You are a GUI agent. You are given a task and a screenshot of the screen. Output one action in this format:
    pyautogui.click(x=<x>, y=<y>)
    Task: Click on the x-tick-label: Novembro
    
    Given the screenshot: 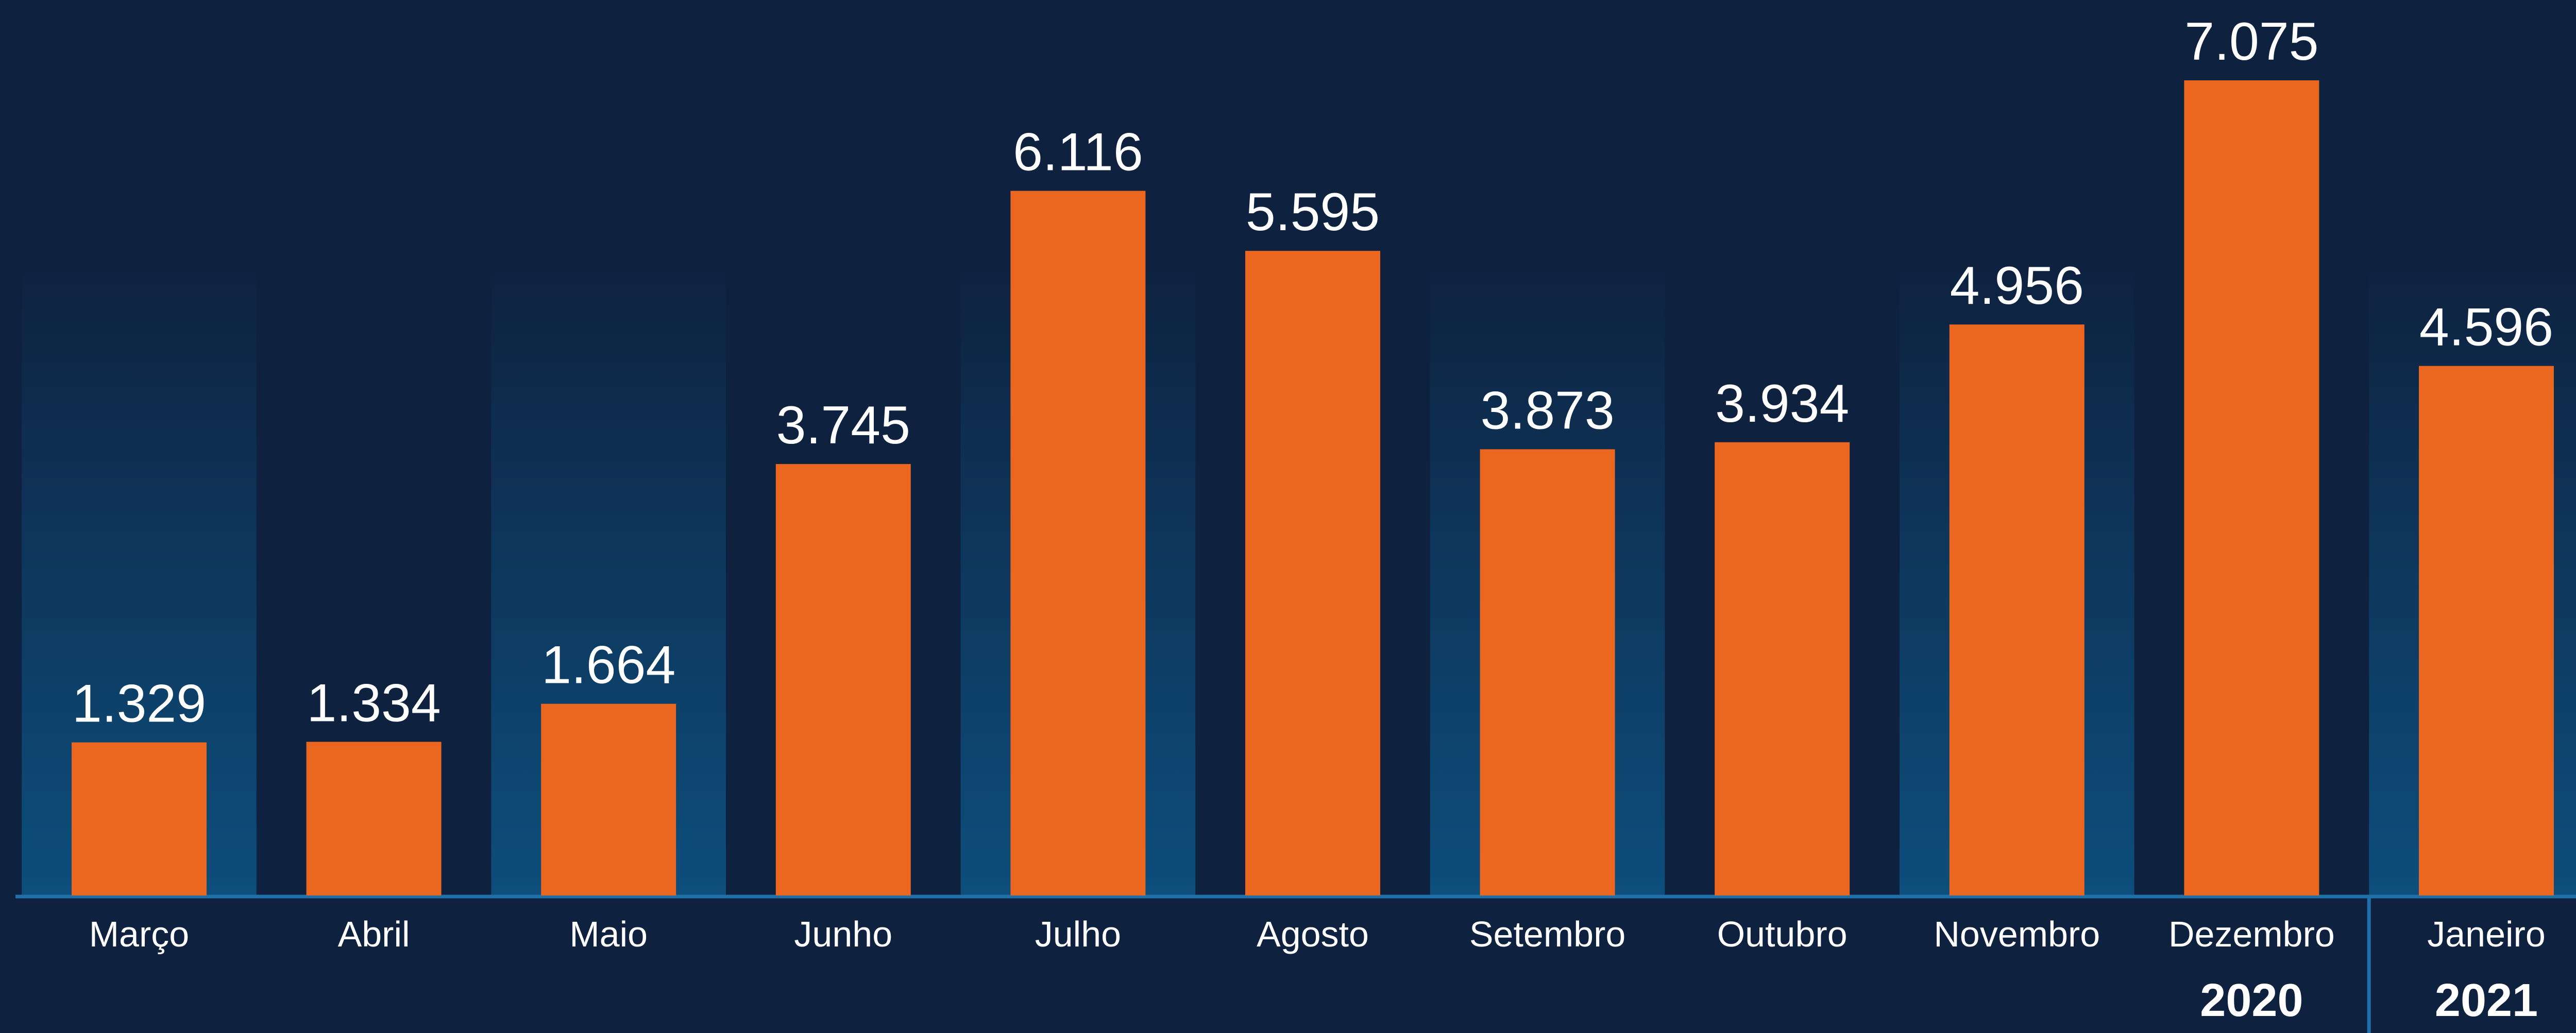 What is the action you would take?
    pyautogui.click(x=2017, y=934)
    